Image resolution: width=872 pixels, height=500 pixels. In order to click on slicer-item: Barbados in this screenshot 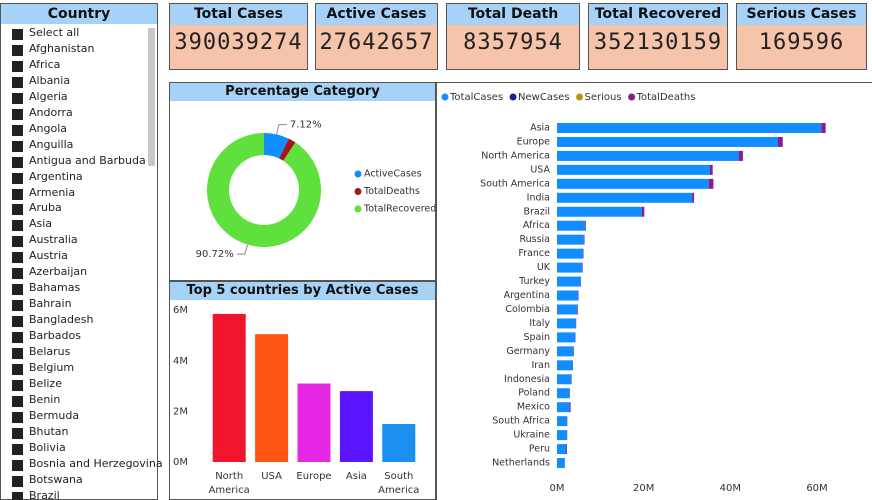, I will do `click(55, 336)`.